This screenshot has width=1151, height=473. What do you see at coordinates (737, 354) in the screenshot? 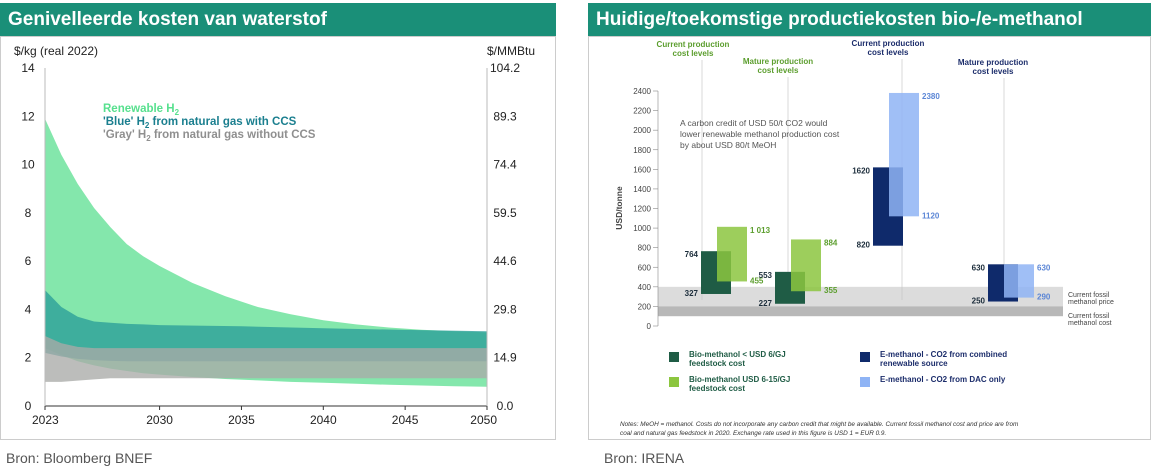
I see `legend-label: Bio-methanol < USD 6/GJ` at bounding box center [737, 354].